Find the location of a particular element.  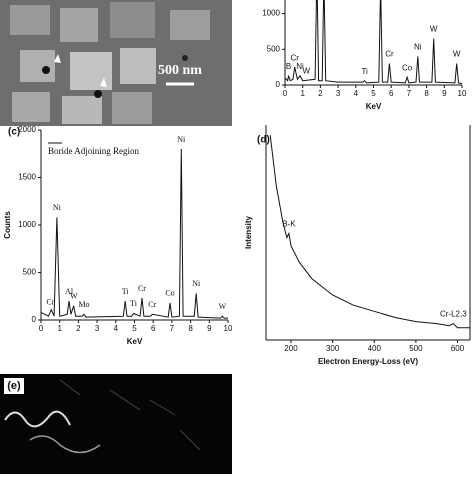

panel-label: (d) is located at coordinates (263, 140).